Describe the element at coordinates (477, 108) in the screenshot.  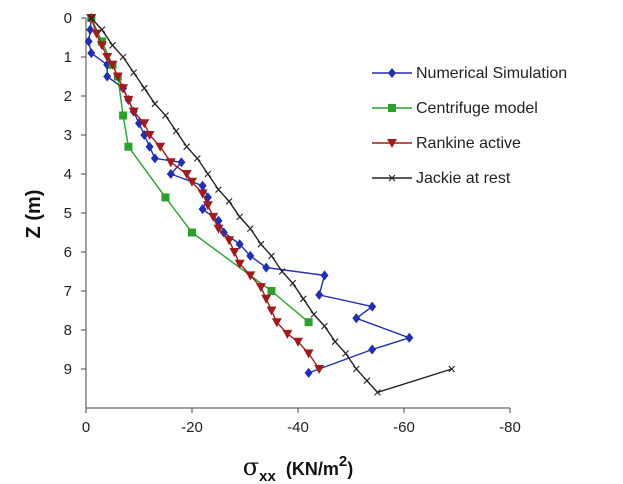
I see `legend-label: Centrifuge model` at that location.